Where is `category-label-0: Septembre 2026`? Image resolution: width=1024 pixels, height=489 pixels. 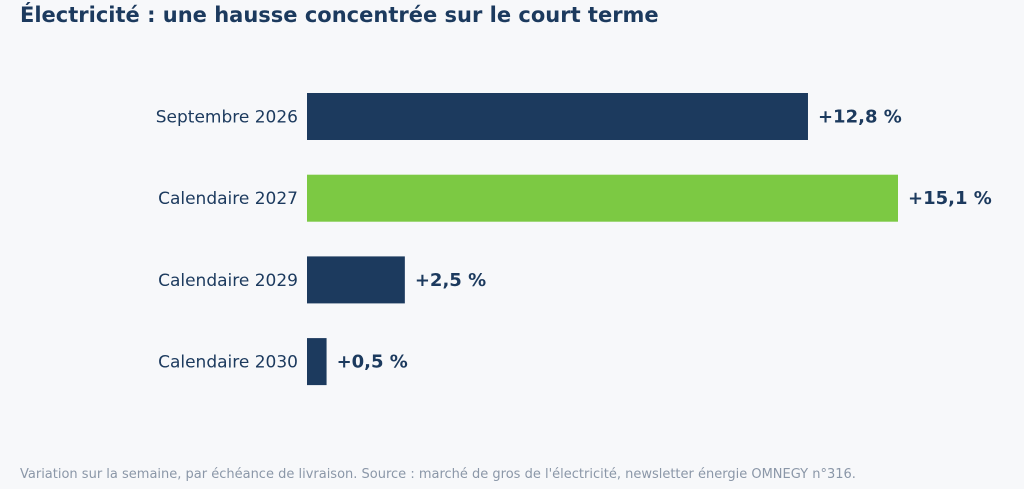
category-label-0: Septembre 2026 is located at coordinates (227, 118).